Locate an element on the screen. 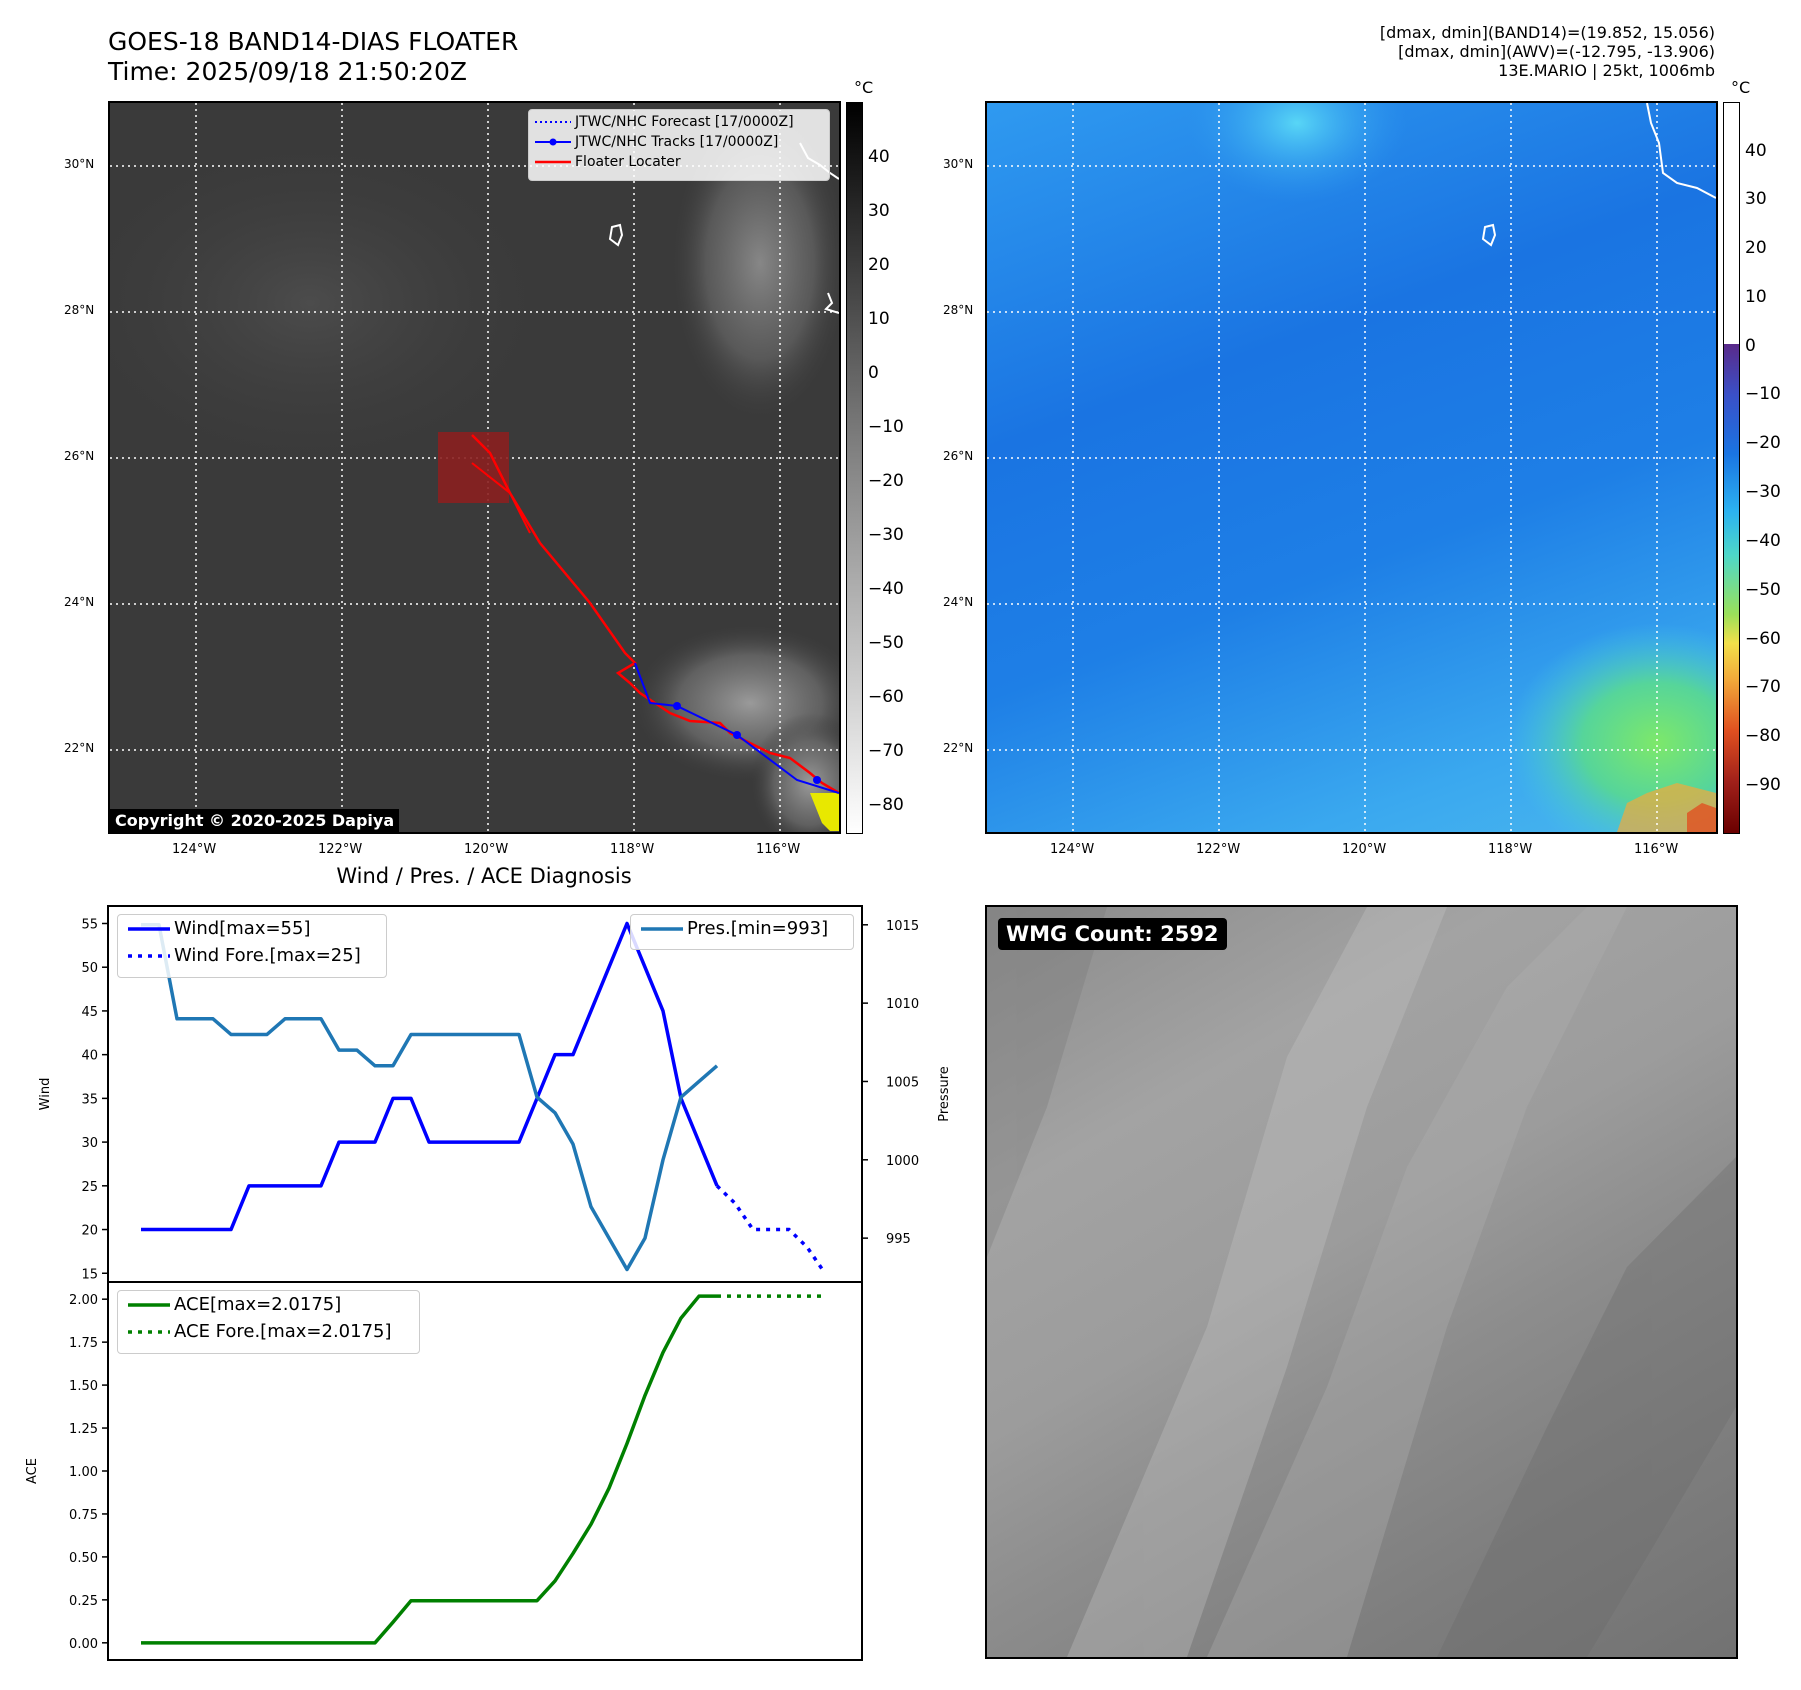  island-mark is located at coordinates (616, 235).